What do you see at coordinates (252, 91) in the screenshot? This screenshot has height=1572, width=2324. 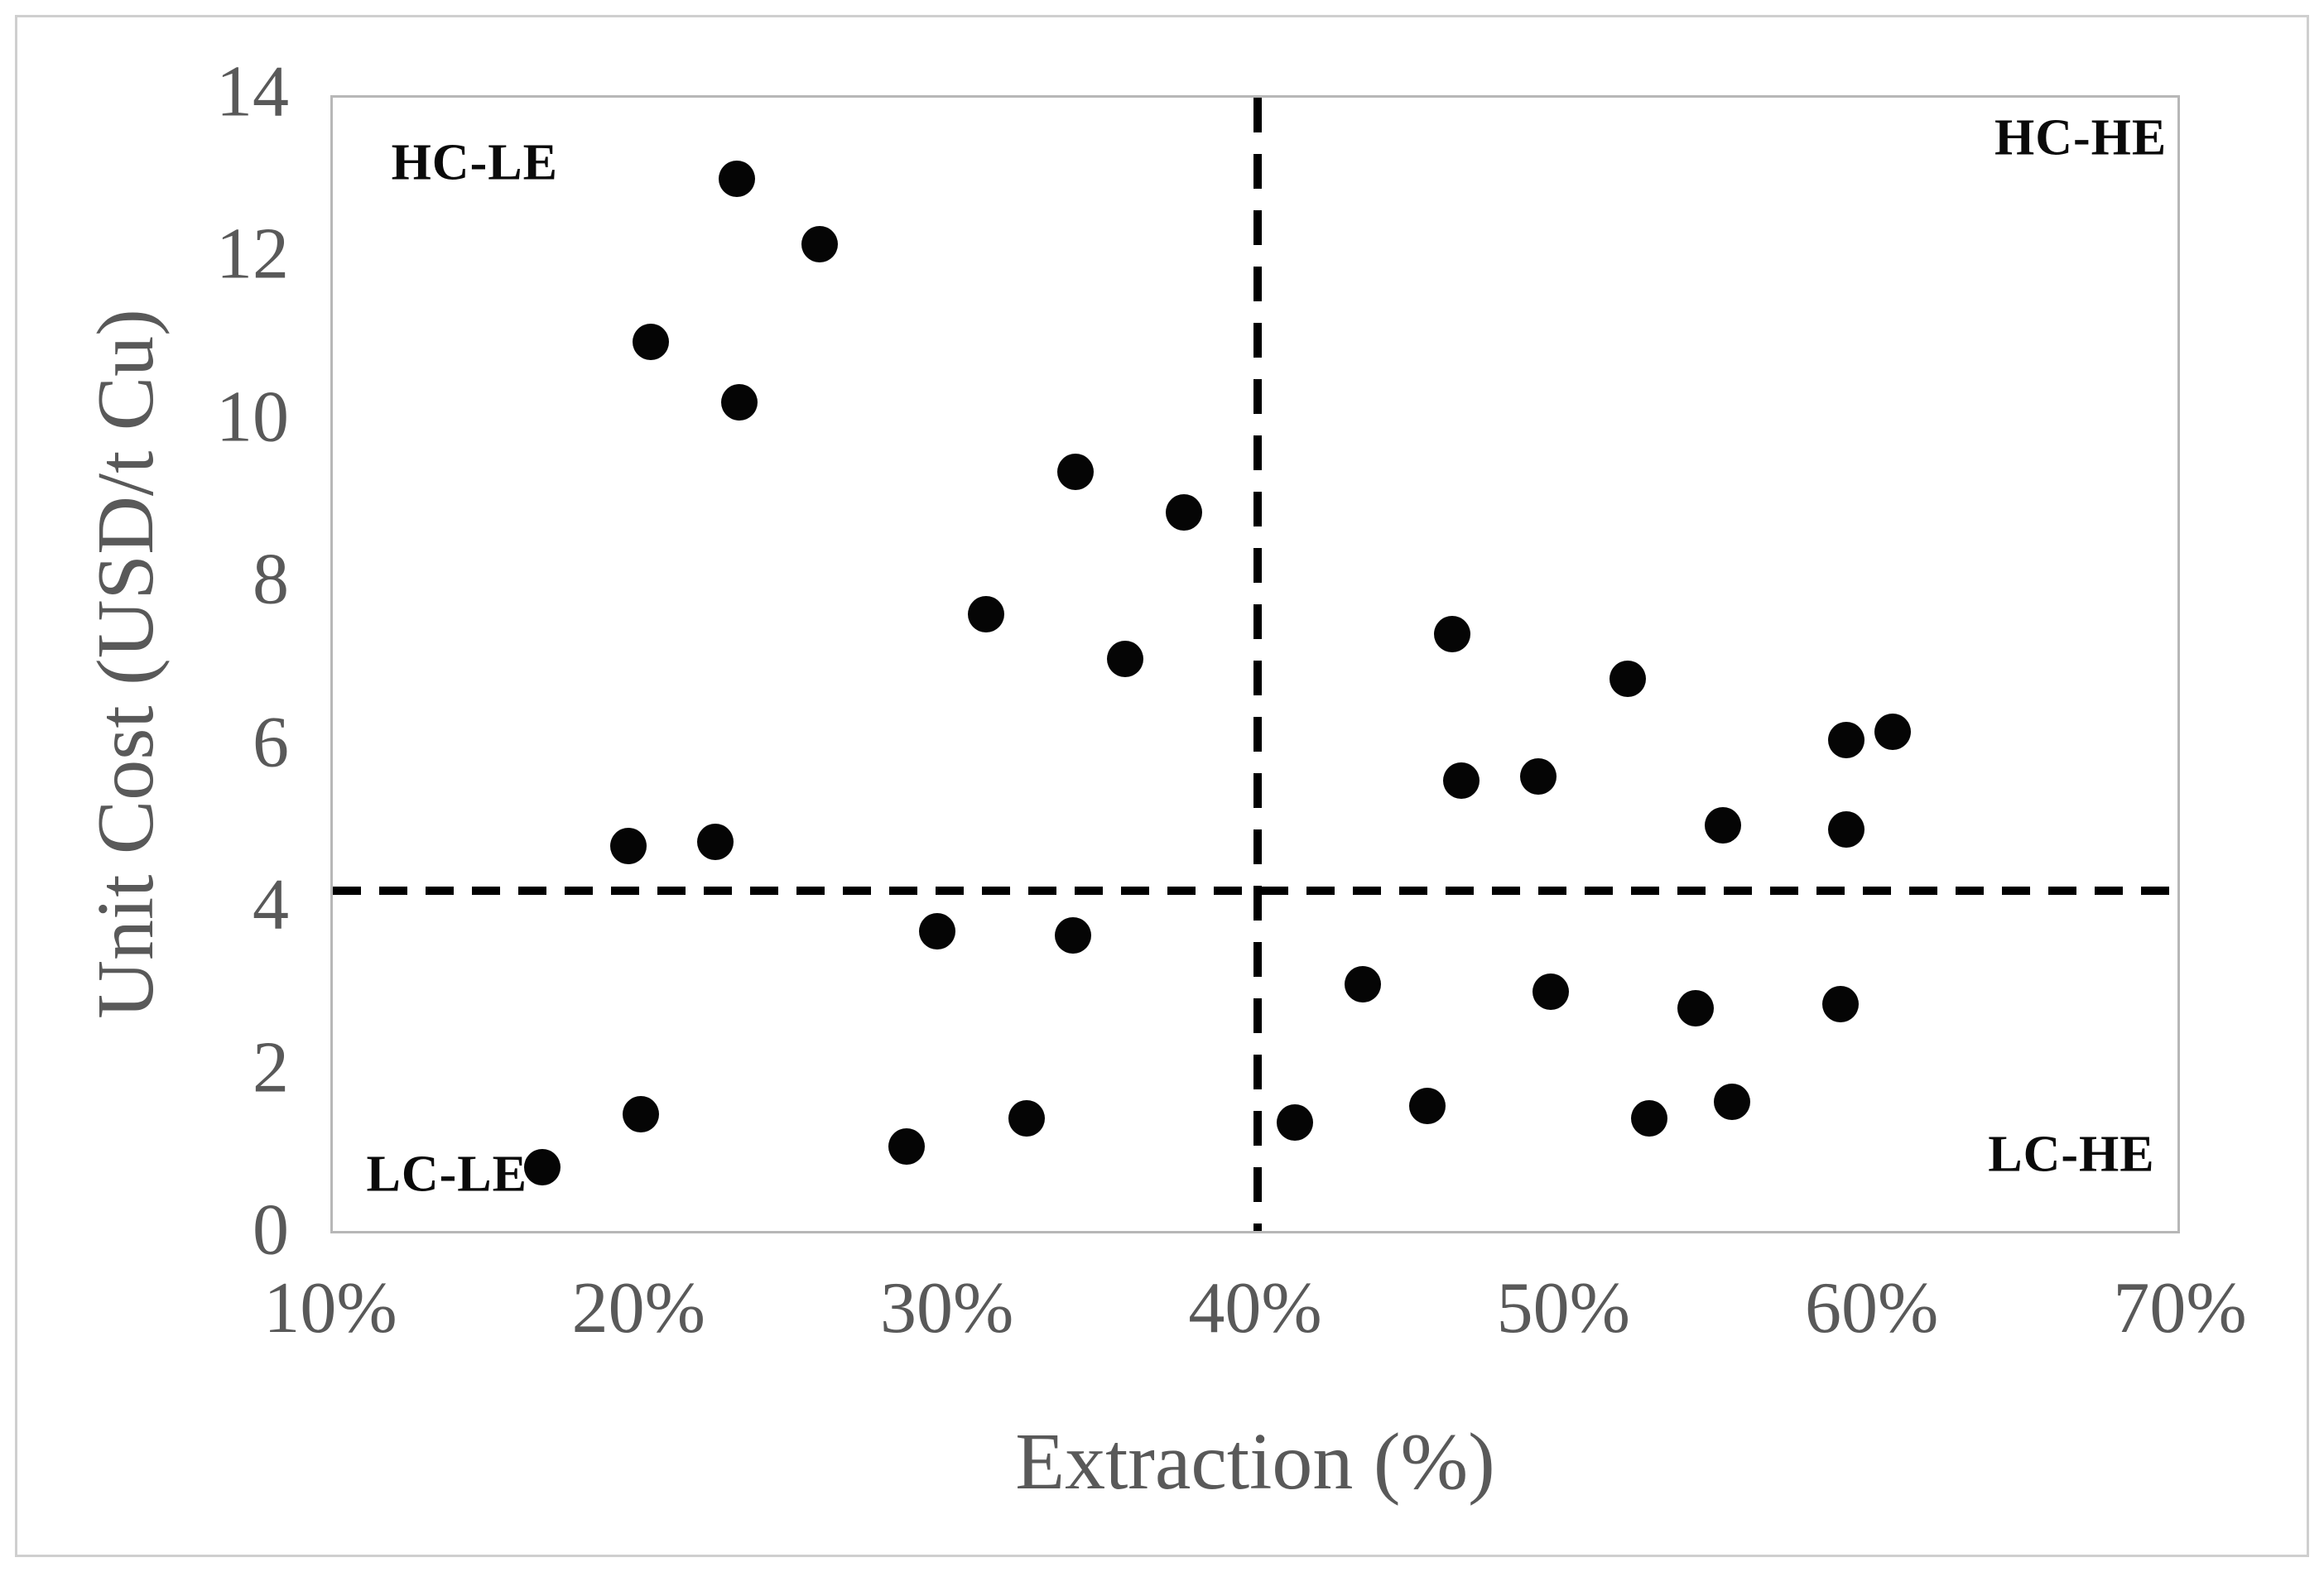 I see `y-tick-label: 14` at bounding box center [252, 91].